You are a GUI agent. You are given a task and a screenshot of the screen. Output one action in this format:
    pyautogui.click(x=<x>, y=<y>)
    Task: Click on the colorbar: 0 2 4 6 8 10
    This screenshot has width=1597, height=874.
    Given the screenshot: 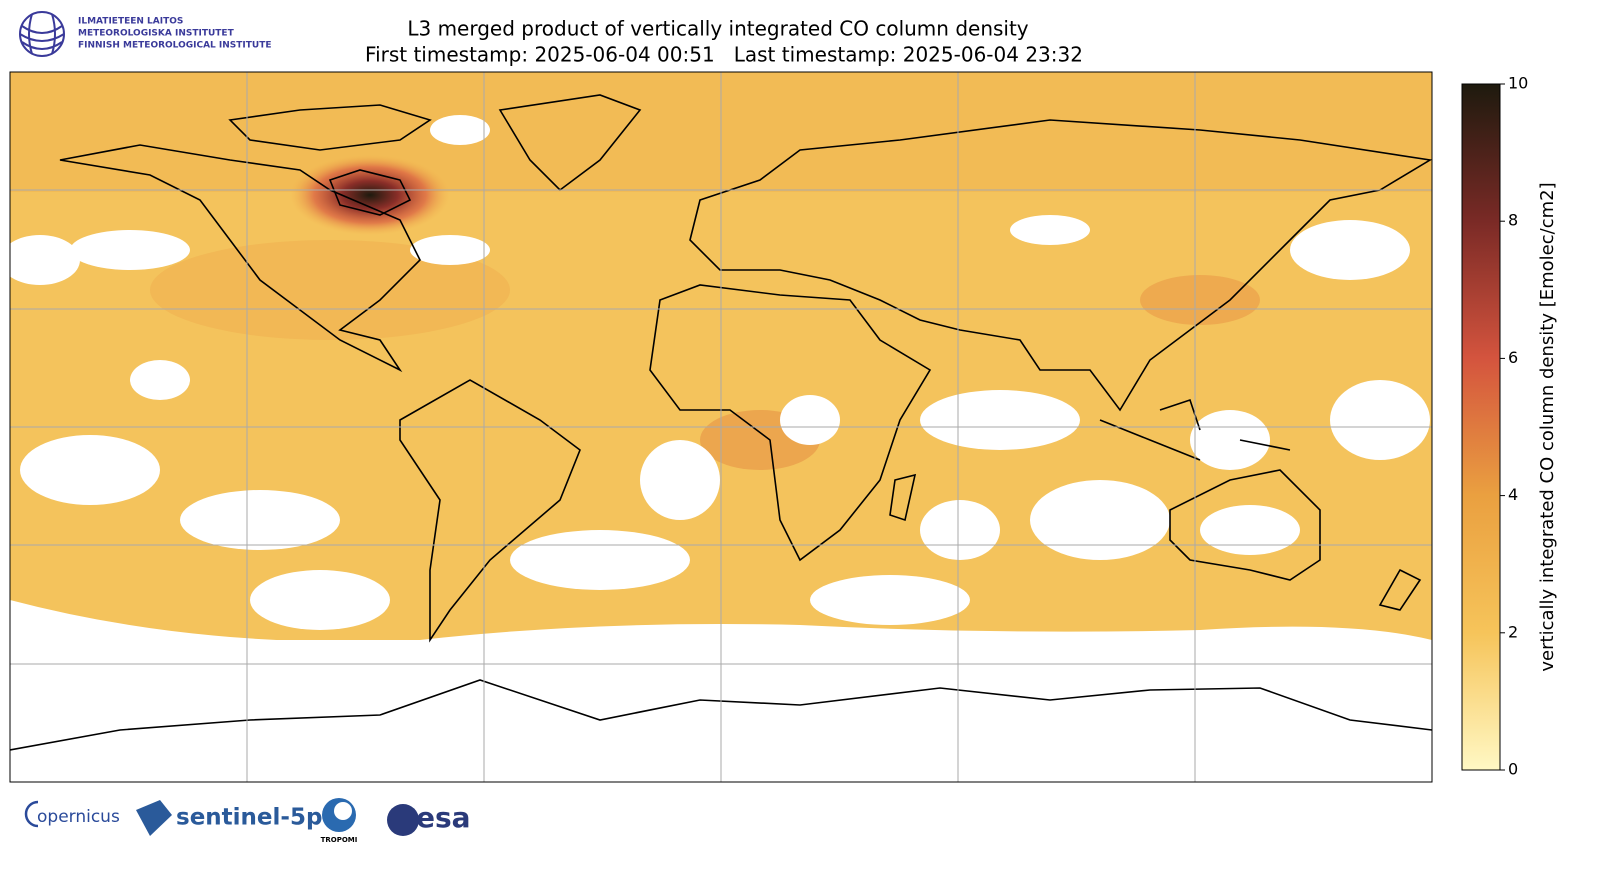 What is the action you would take?
    pyautogui.click(x=1494, y=426)
    